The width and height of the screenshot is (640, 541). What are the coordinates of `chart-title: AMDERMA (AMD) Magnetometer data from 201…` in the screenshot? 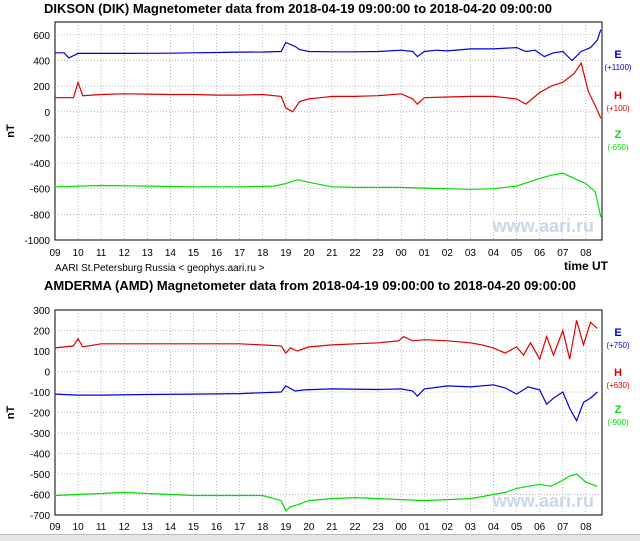 It's located at (310, 285).